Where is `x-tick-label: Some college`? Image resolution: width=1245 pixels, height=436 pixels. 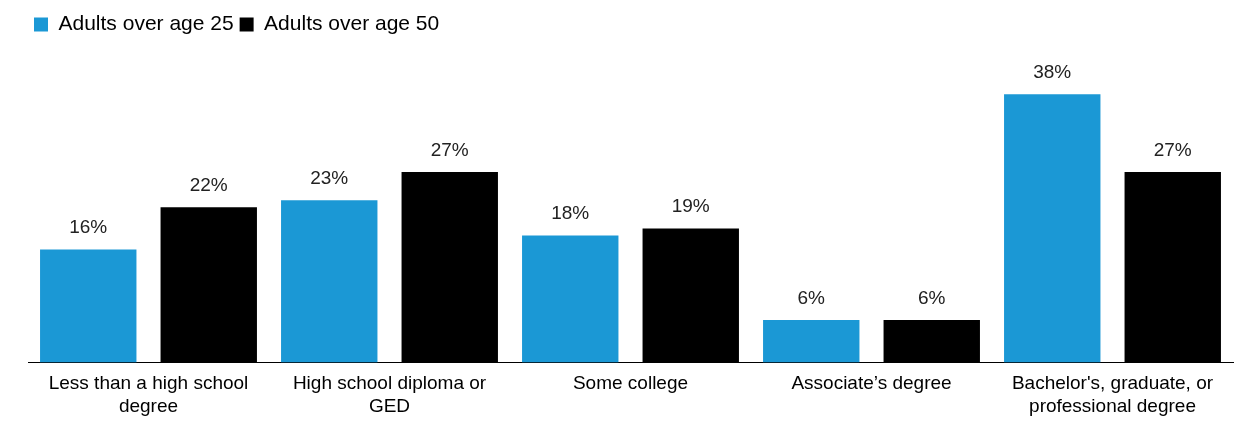
x-tick-label: Some college is located at coordinates (630, 383).